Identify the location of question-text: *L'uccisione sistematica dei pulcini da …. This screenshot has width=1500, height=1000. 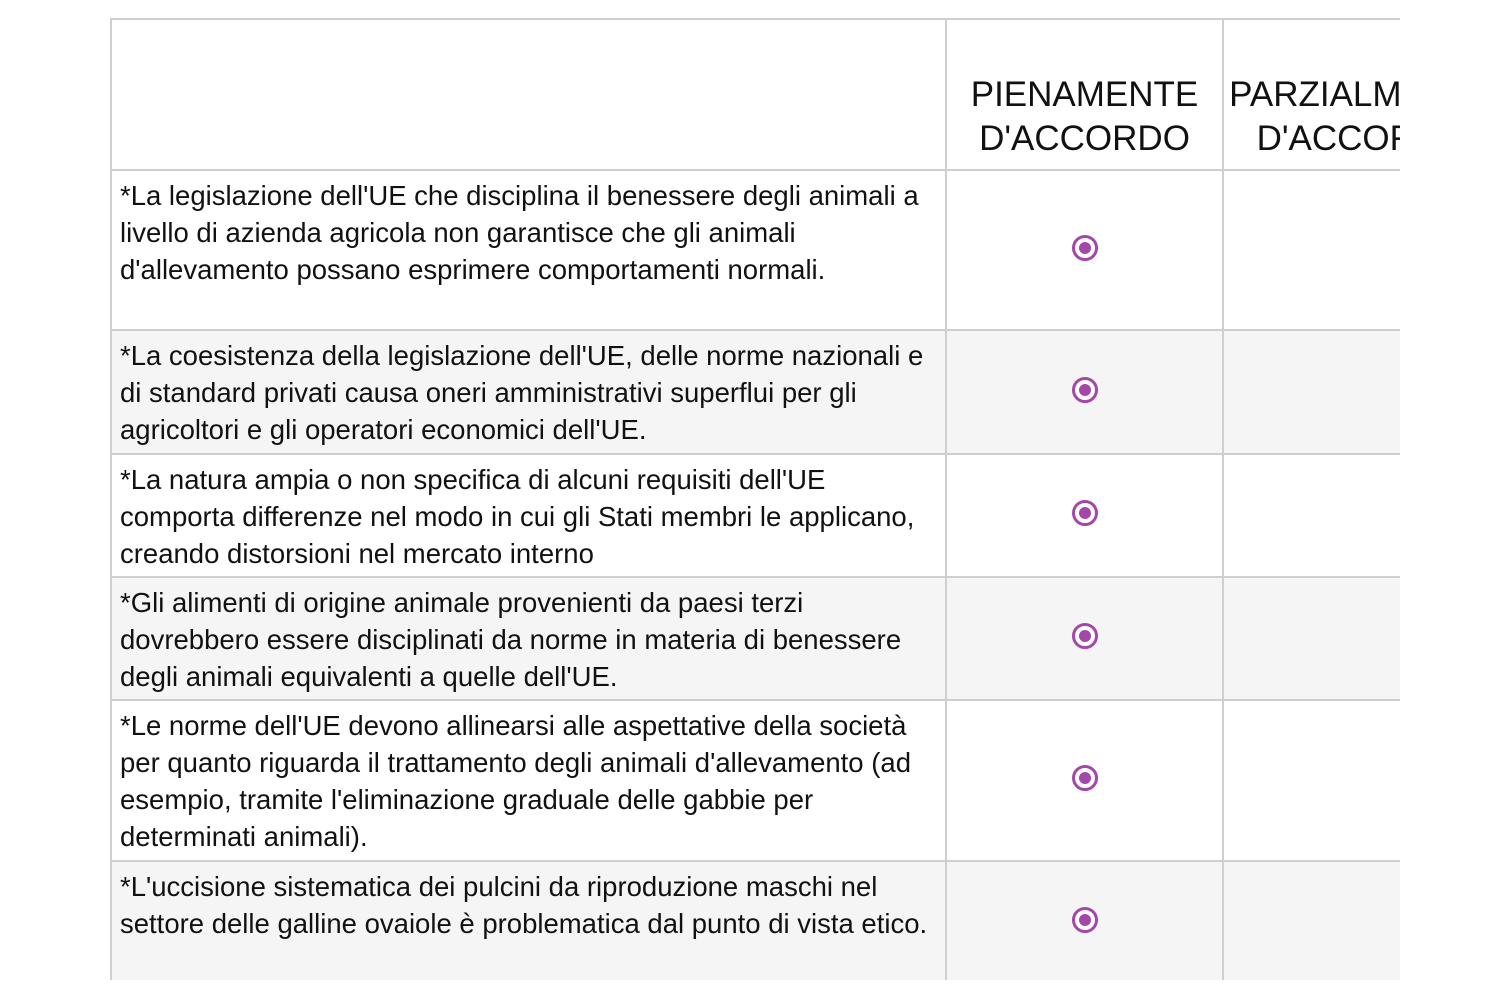
(528, 920).